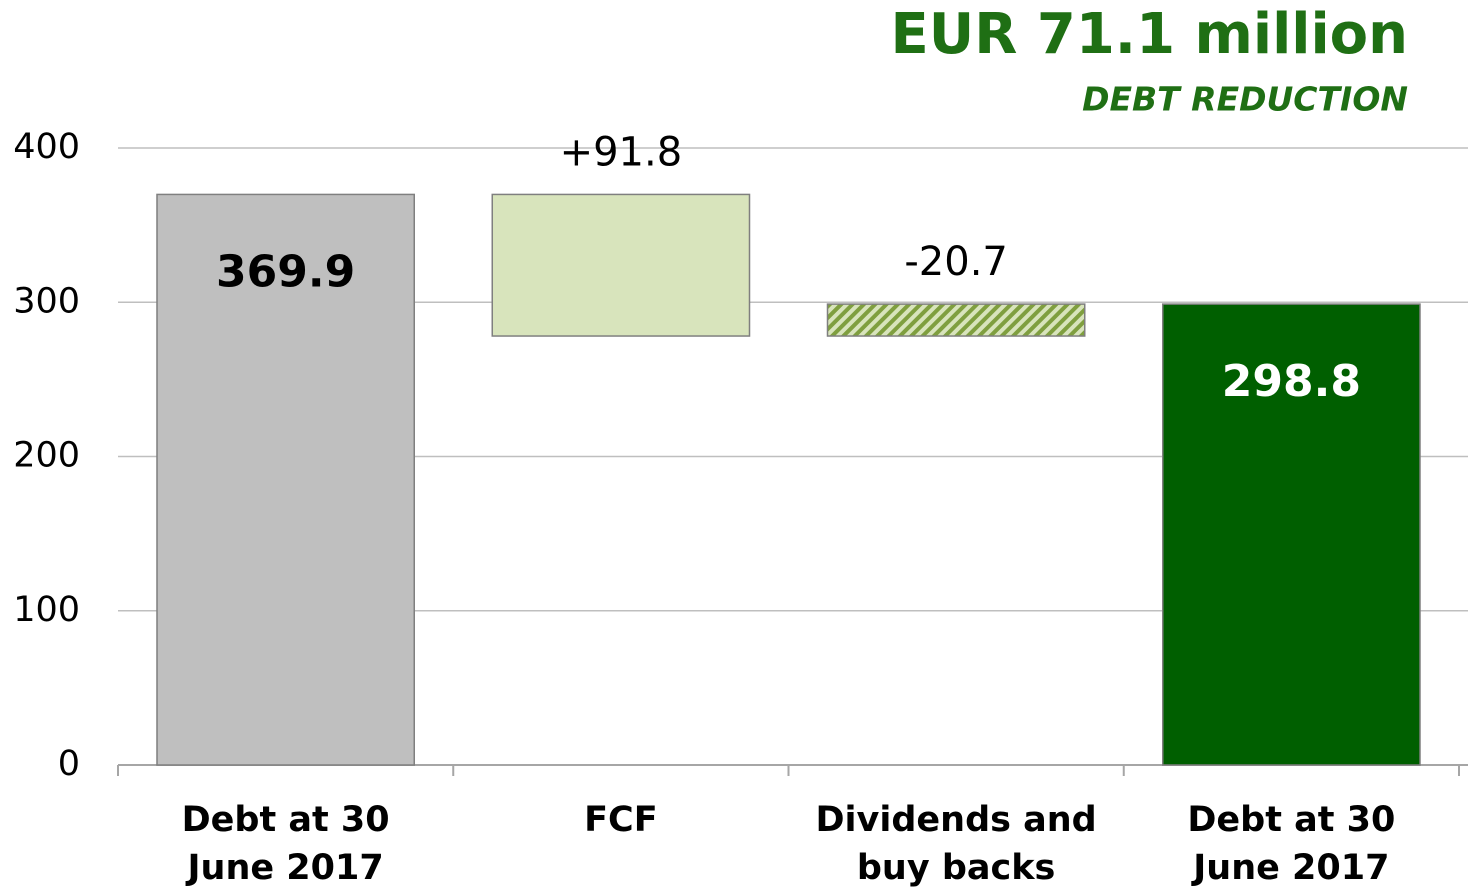 The width and height of the screenshot is (1468, 892). I want to click on chart-subtitle: DEBT REDUCTION, so click(1245, 99).